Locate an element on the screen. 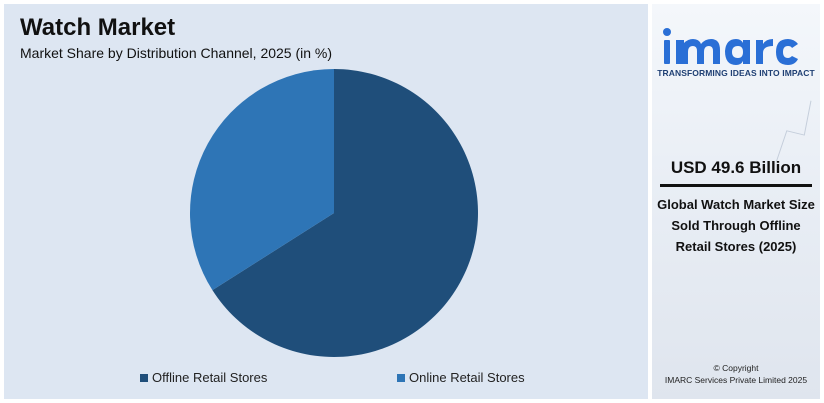 Image resolution: width=824 pixels, height=403 pixels. legend-item-offline: Offline Retail Stores is located at coordinates (203, 377).